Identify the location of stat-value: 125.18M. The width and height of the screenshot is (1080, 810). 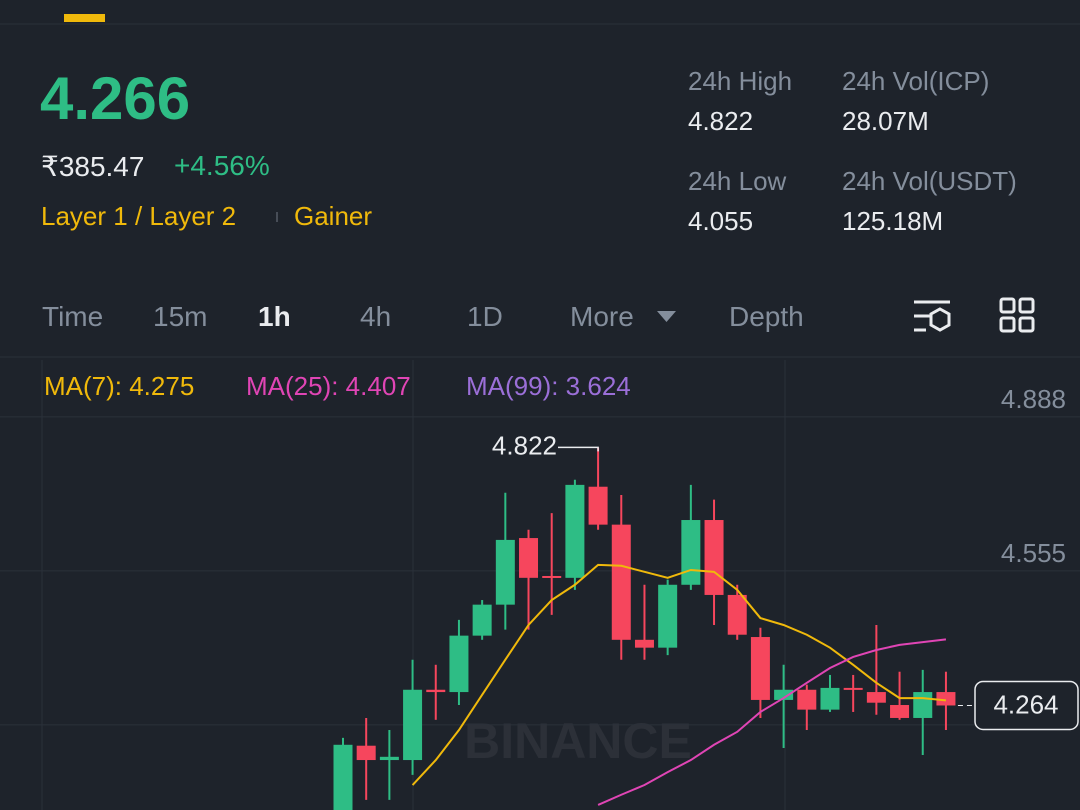
(893, 221).